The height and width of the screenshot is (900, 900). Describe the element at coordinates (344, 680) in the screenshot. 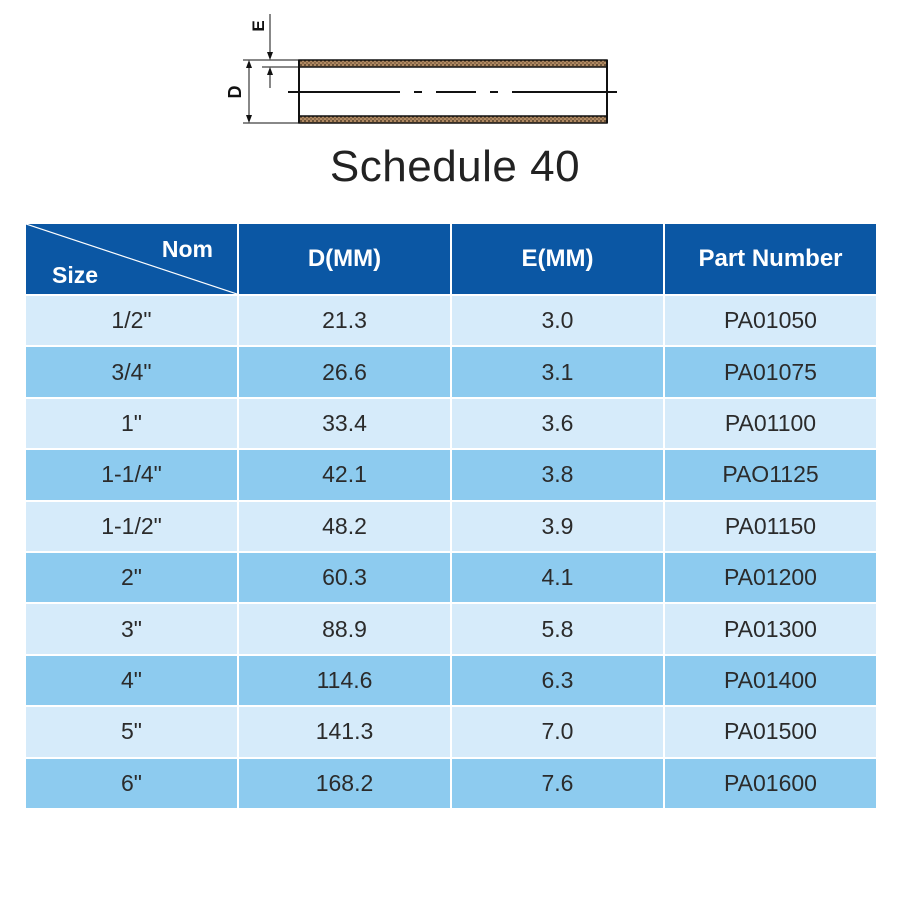

I see `cell-d: 114.6` at that location.